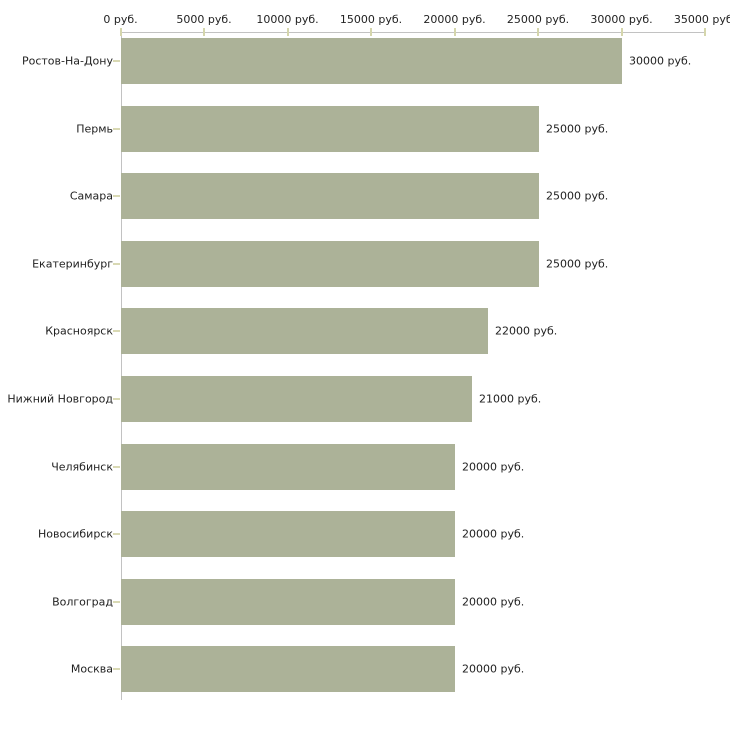 The height and width of the screenshot is (730, 730). I want to click on category-label: Москва, so click(91, 669).